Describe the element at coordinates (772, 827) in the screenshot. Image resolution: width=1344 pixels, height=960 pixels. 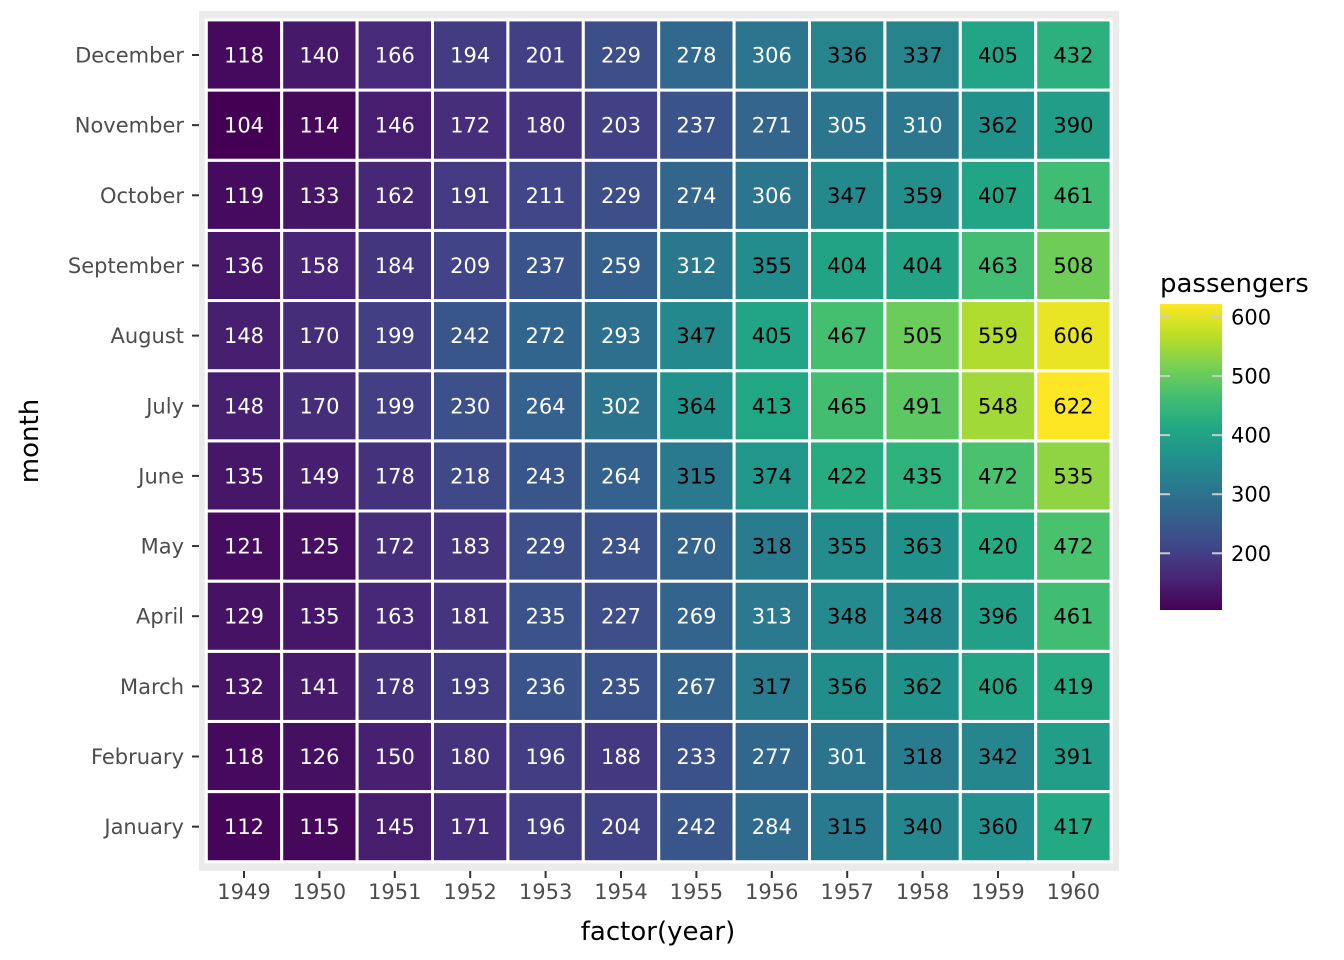
I see `cell-value-label: 284` at that location.